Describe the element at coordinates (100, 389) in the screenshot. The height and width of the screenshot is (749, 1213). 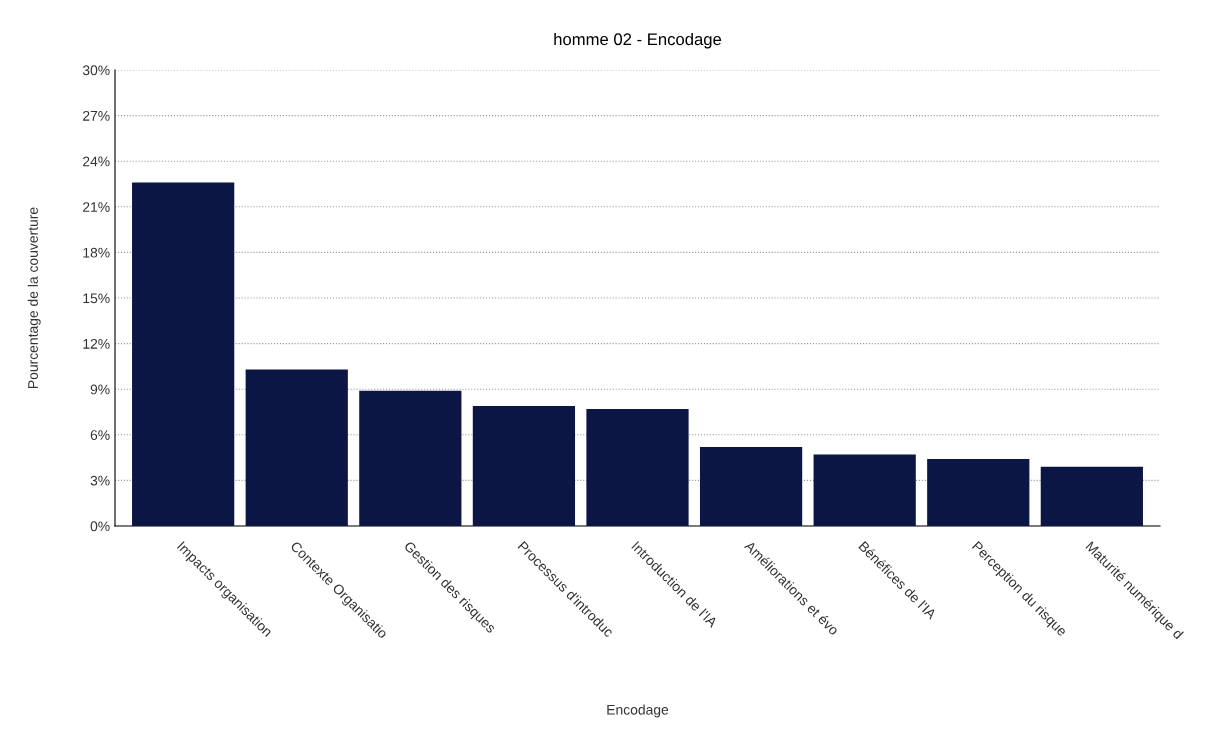
I see `y-tick-label: 9%` at that location.